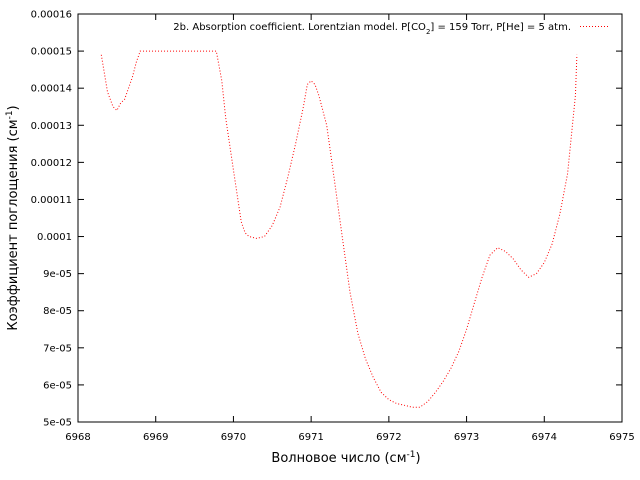 The image size is (640, 480). Describe the element at coordinates (345, 458) in the screenshot. I see `x-axis-label: Волновое число (см-1)` at that location.